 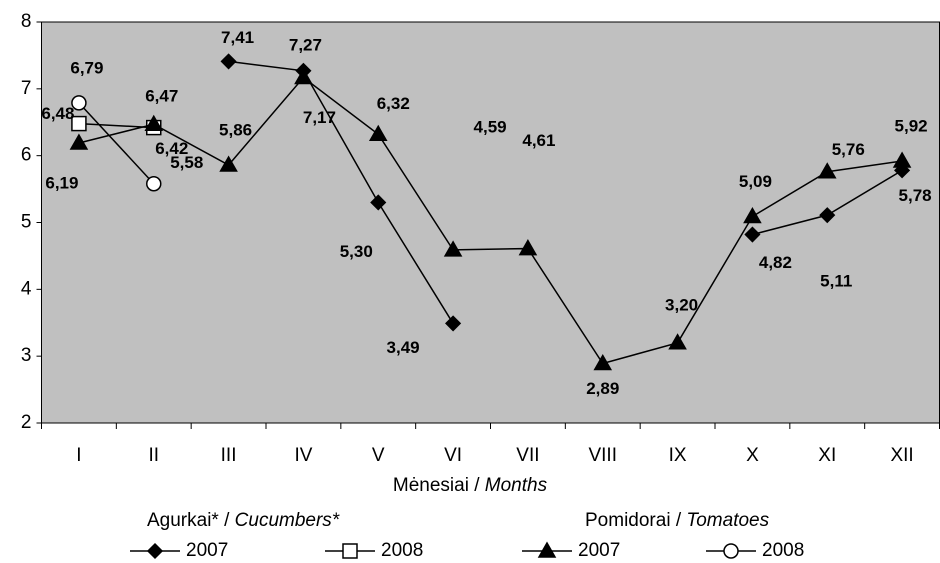 What do you see at coordinates (319, 117) in the screenshot?
I see `value-label: 7,17` at bounding box center [319, 117].